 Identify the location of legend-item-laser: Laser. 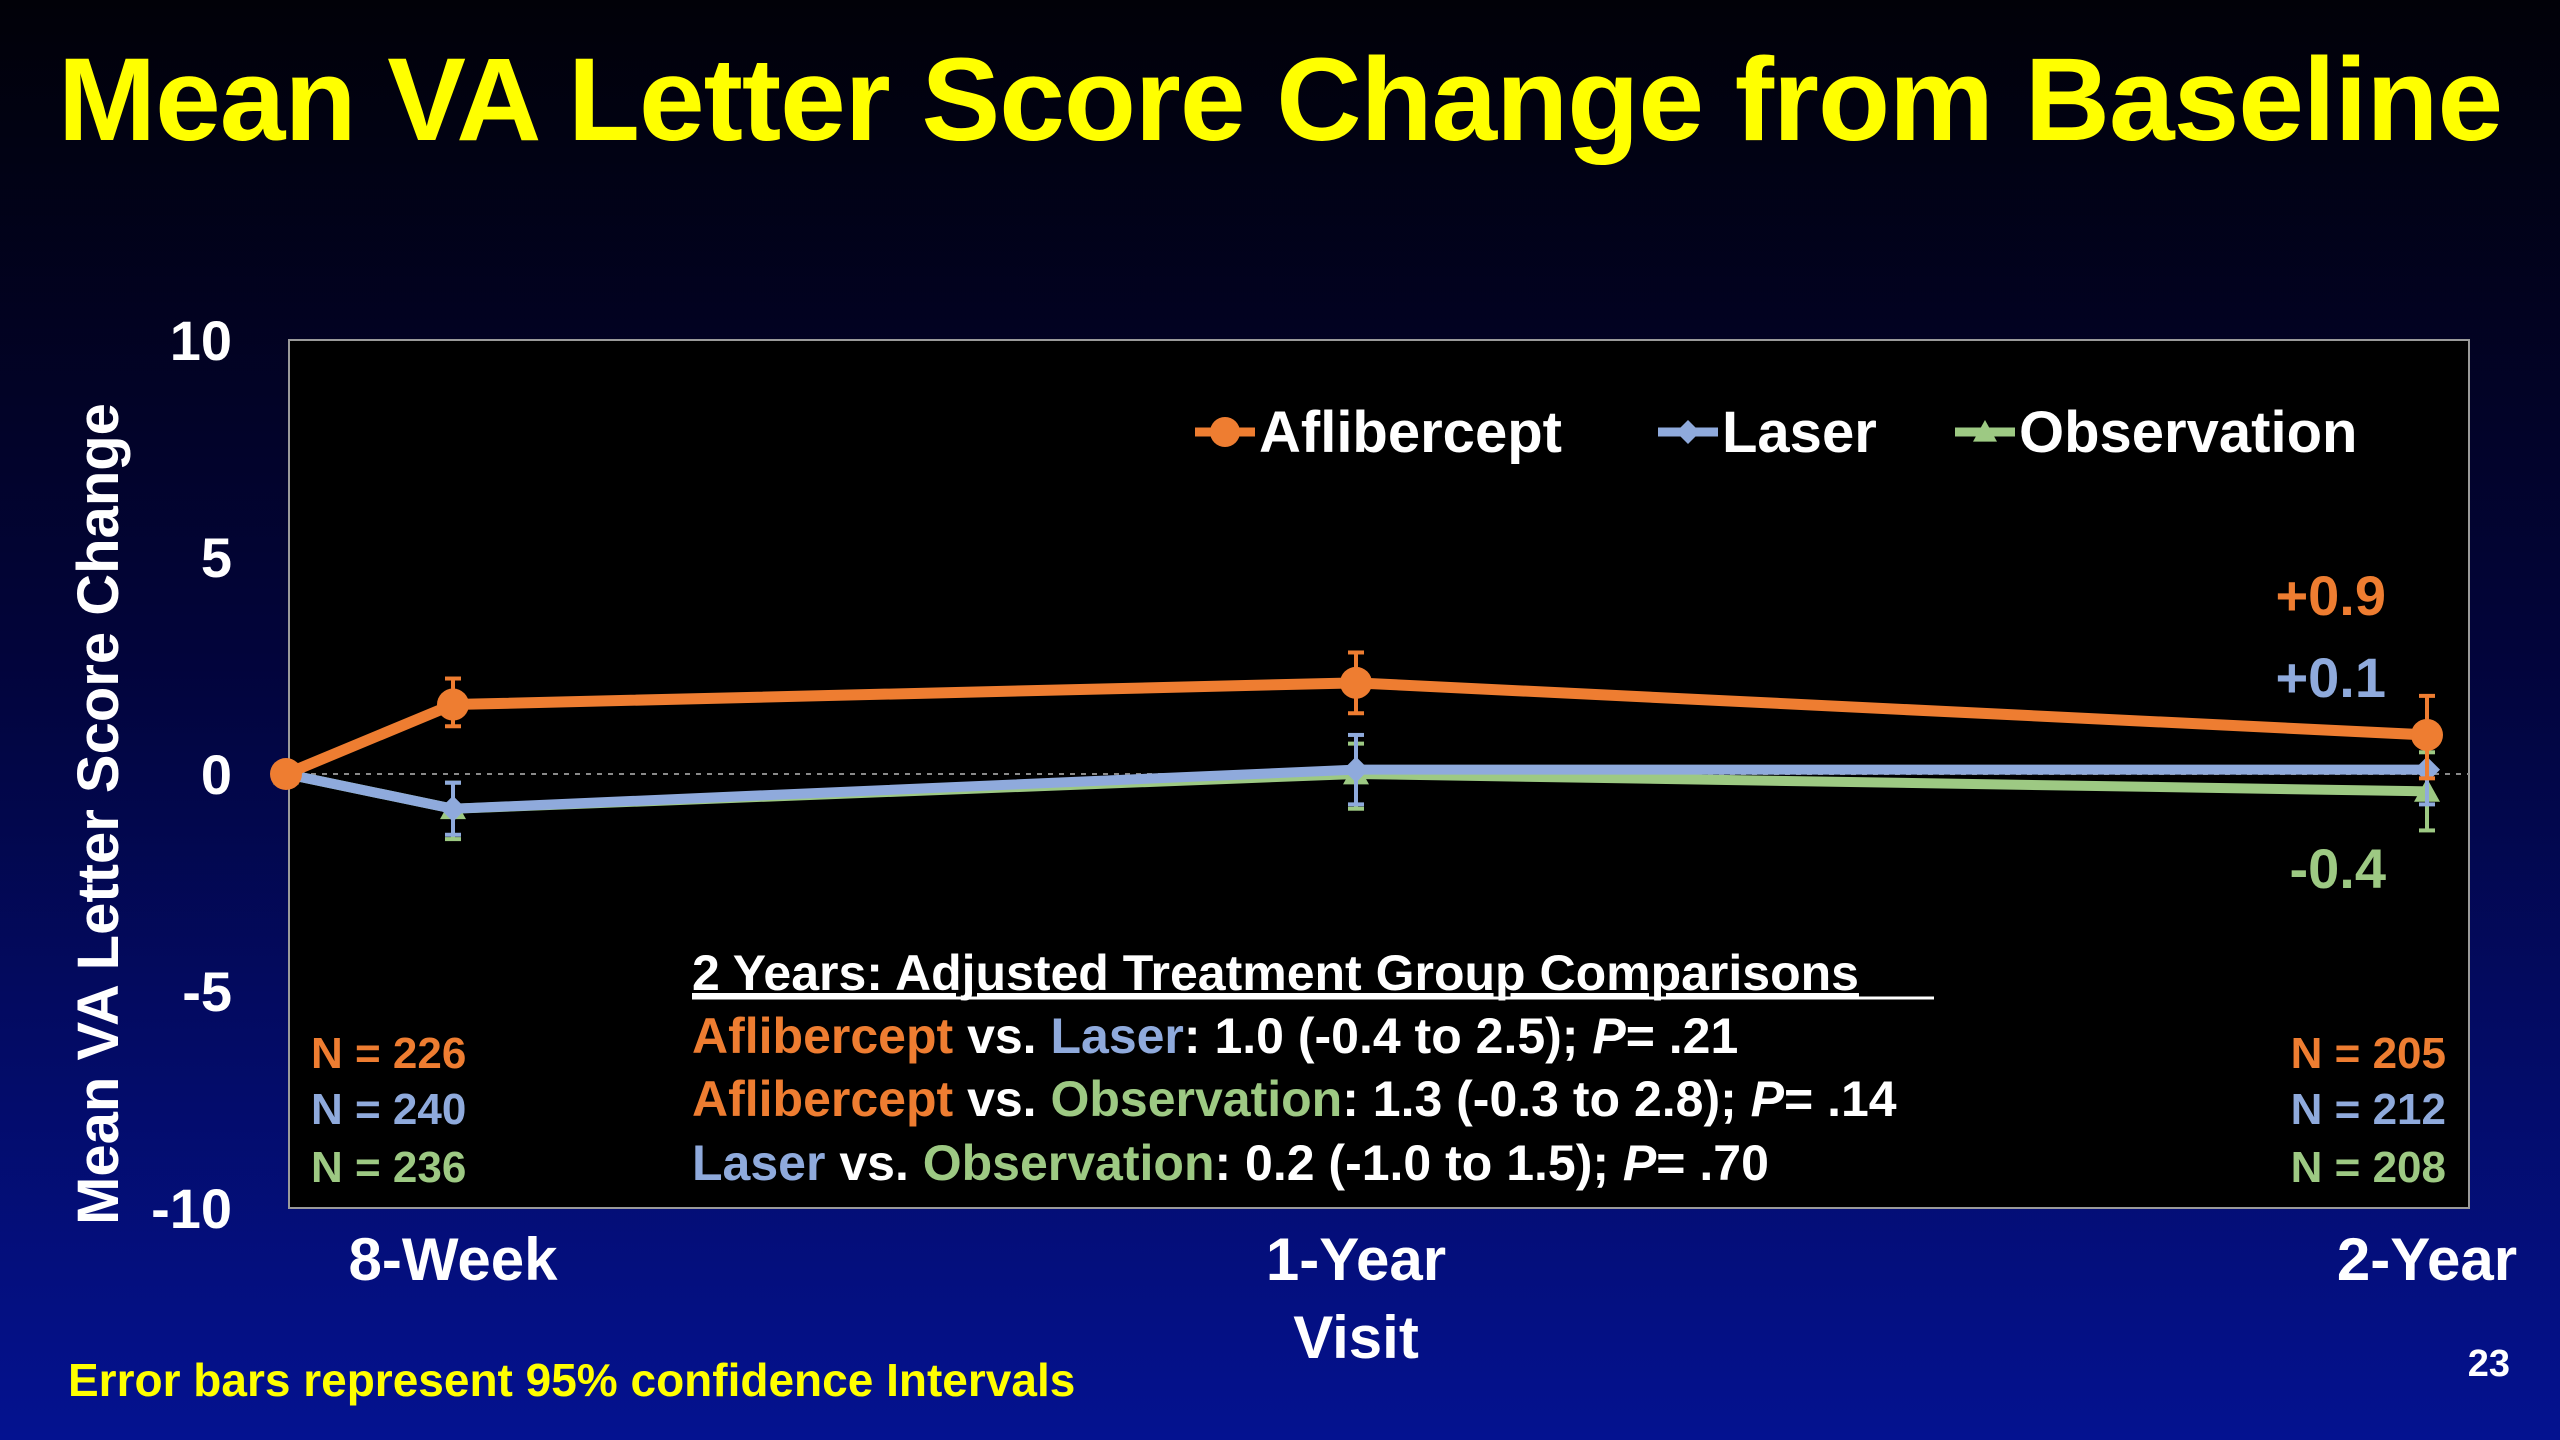
(1767, 432).